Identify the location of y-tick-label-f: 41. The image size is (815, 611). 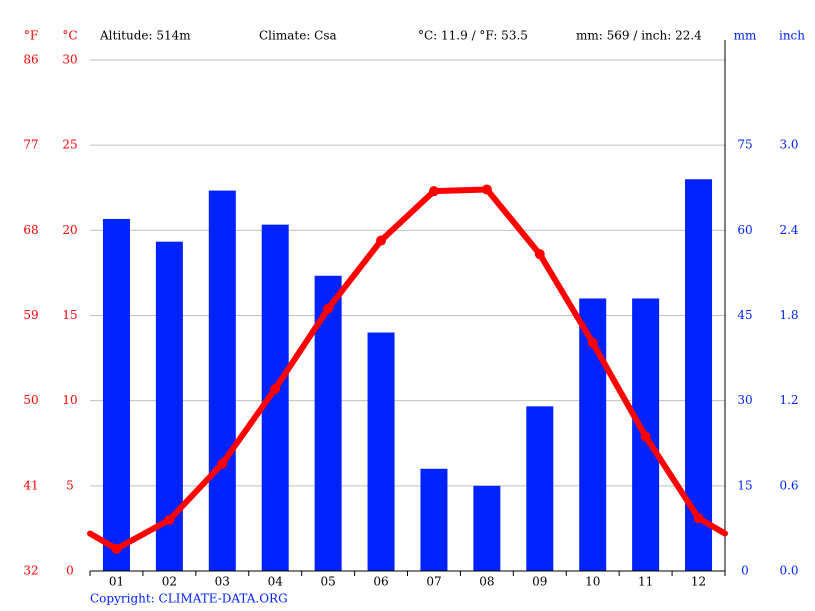
(30, 485).